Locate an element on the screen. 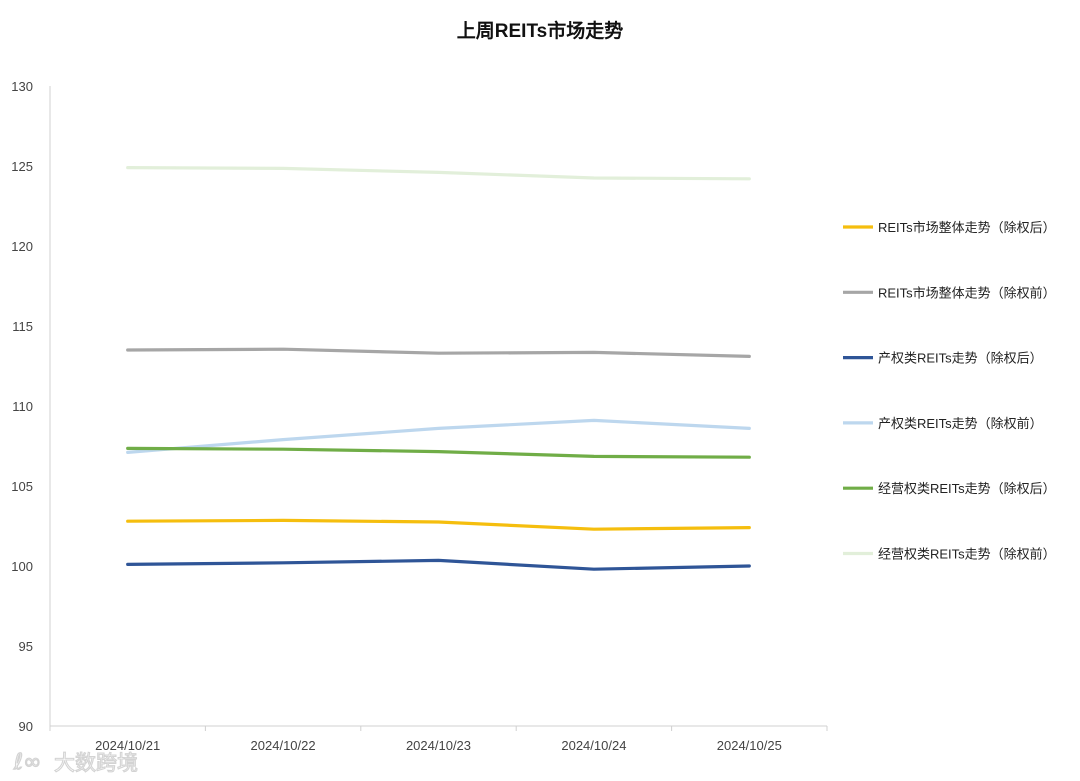  y-tick-label: 130 is located at coordinates (22, 86).